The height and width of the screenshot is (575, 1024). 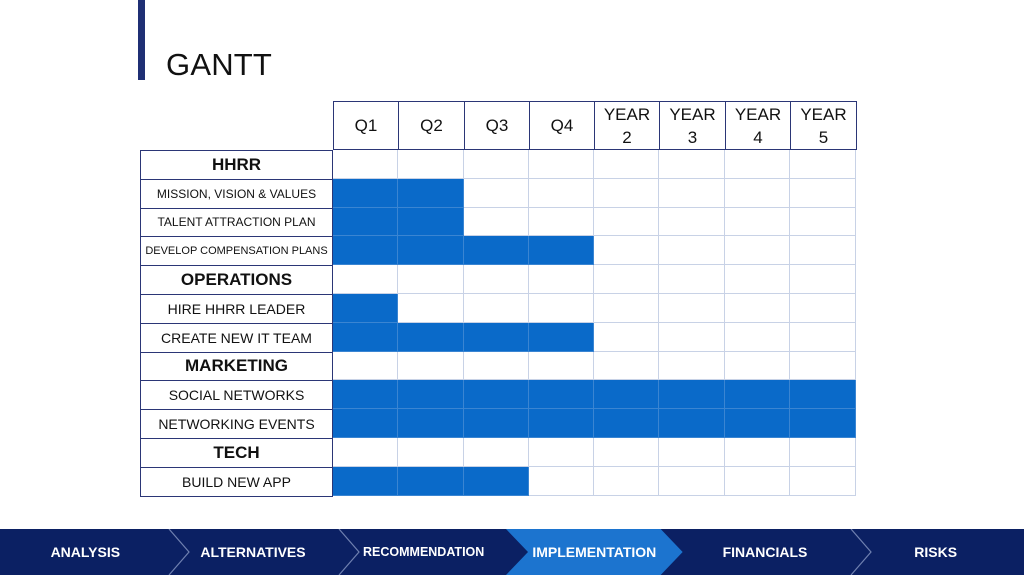 I want to click on section-label: OPERATIONS, so click(x=236, y=280).